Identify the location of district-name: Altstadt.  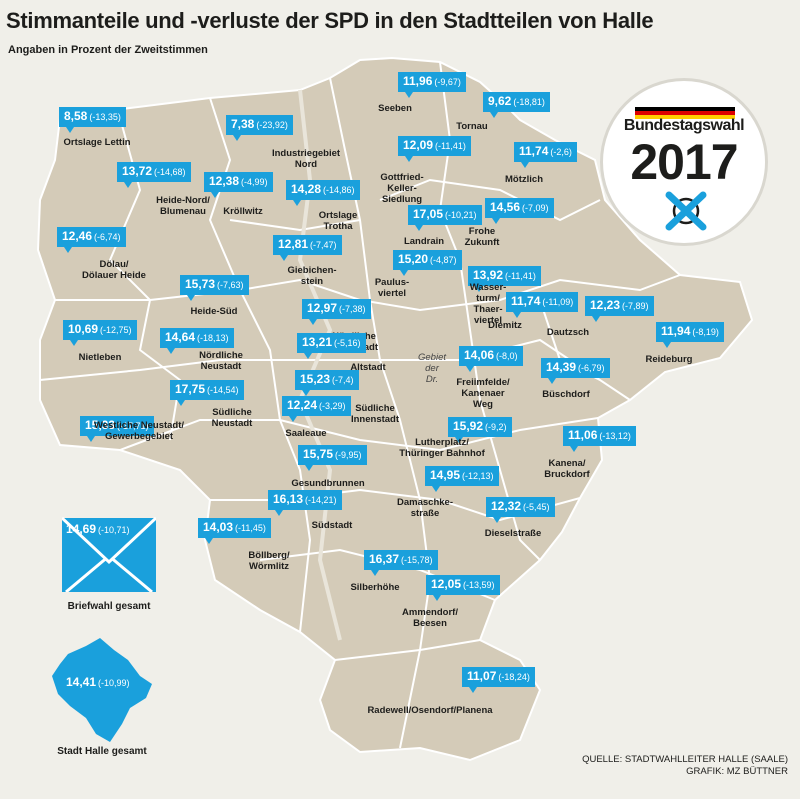
(368, 367).